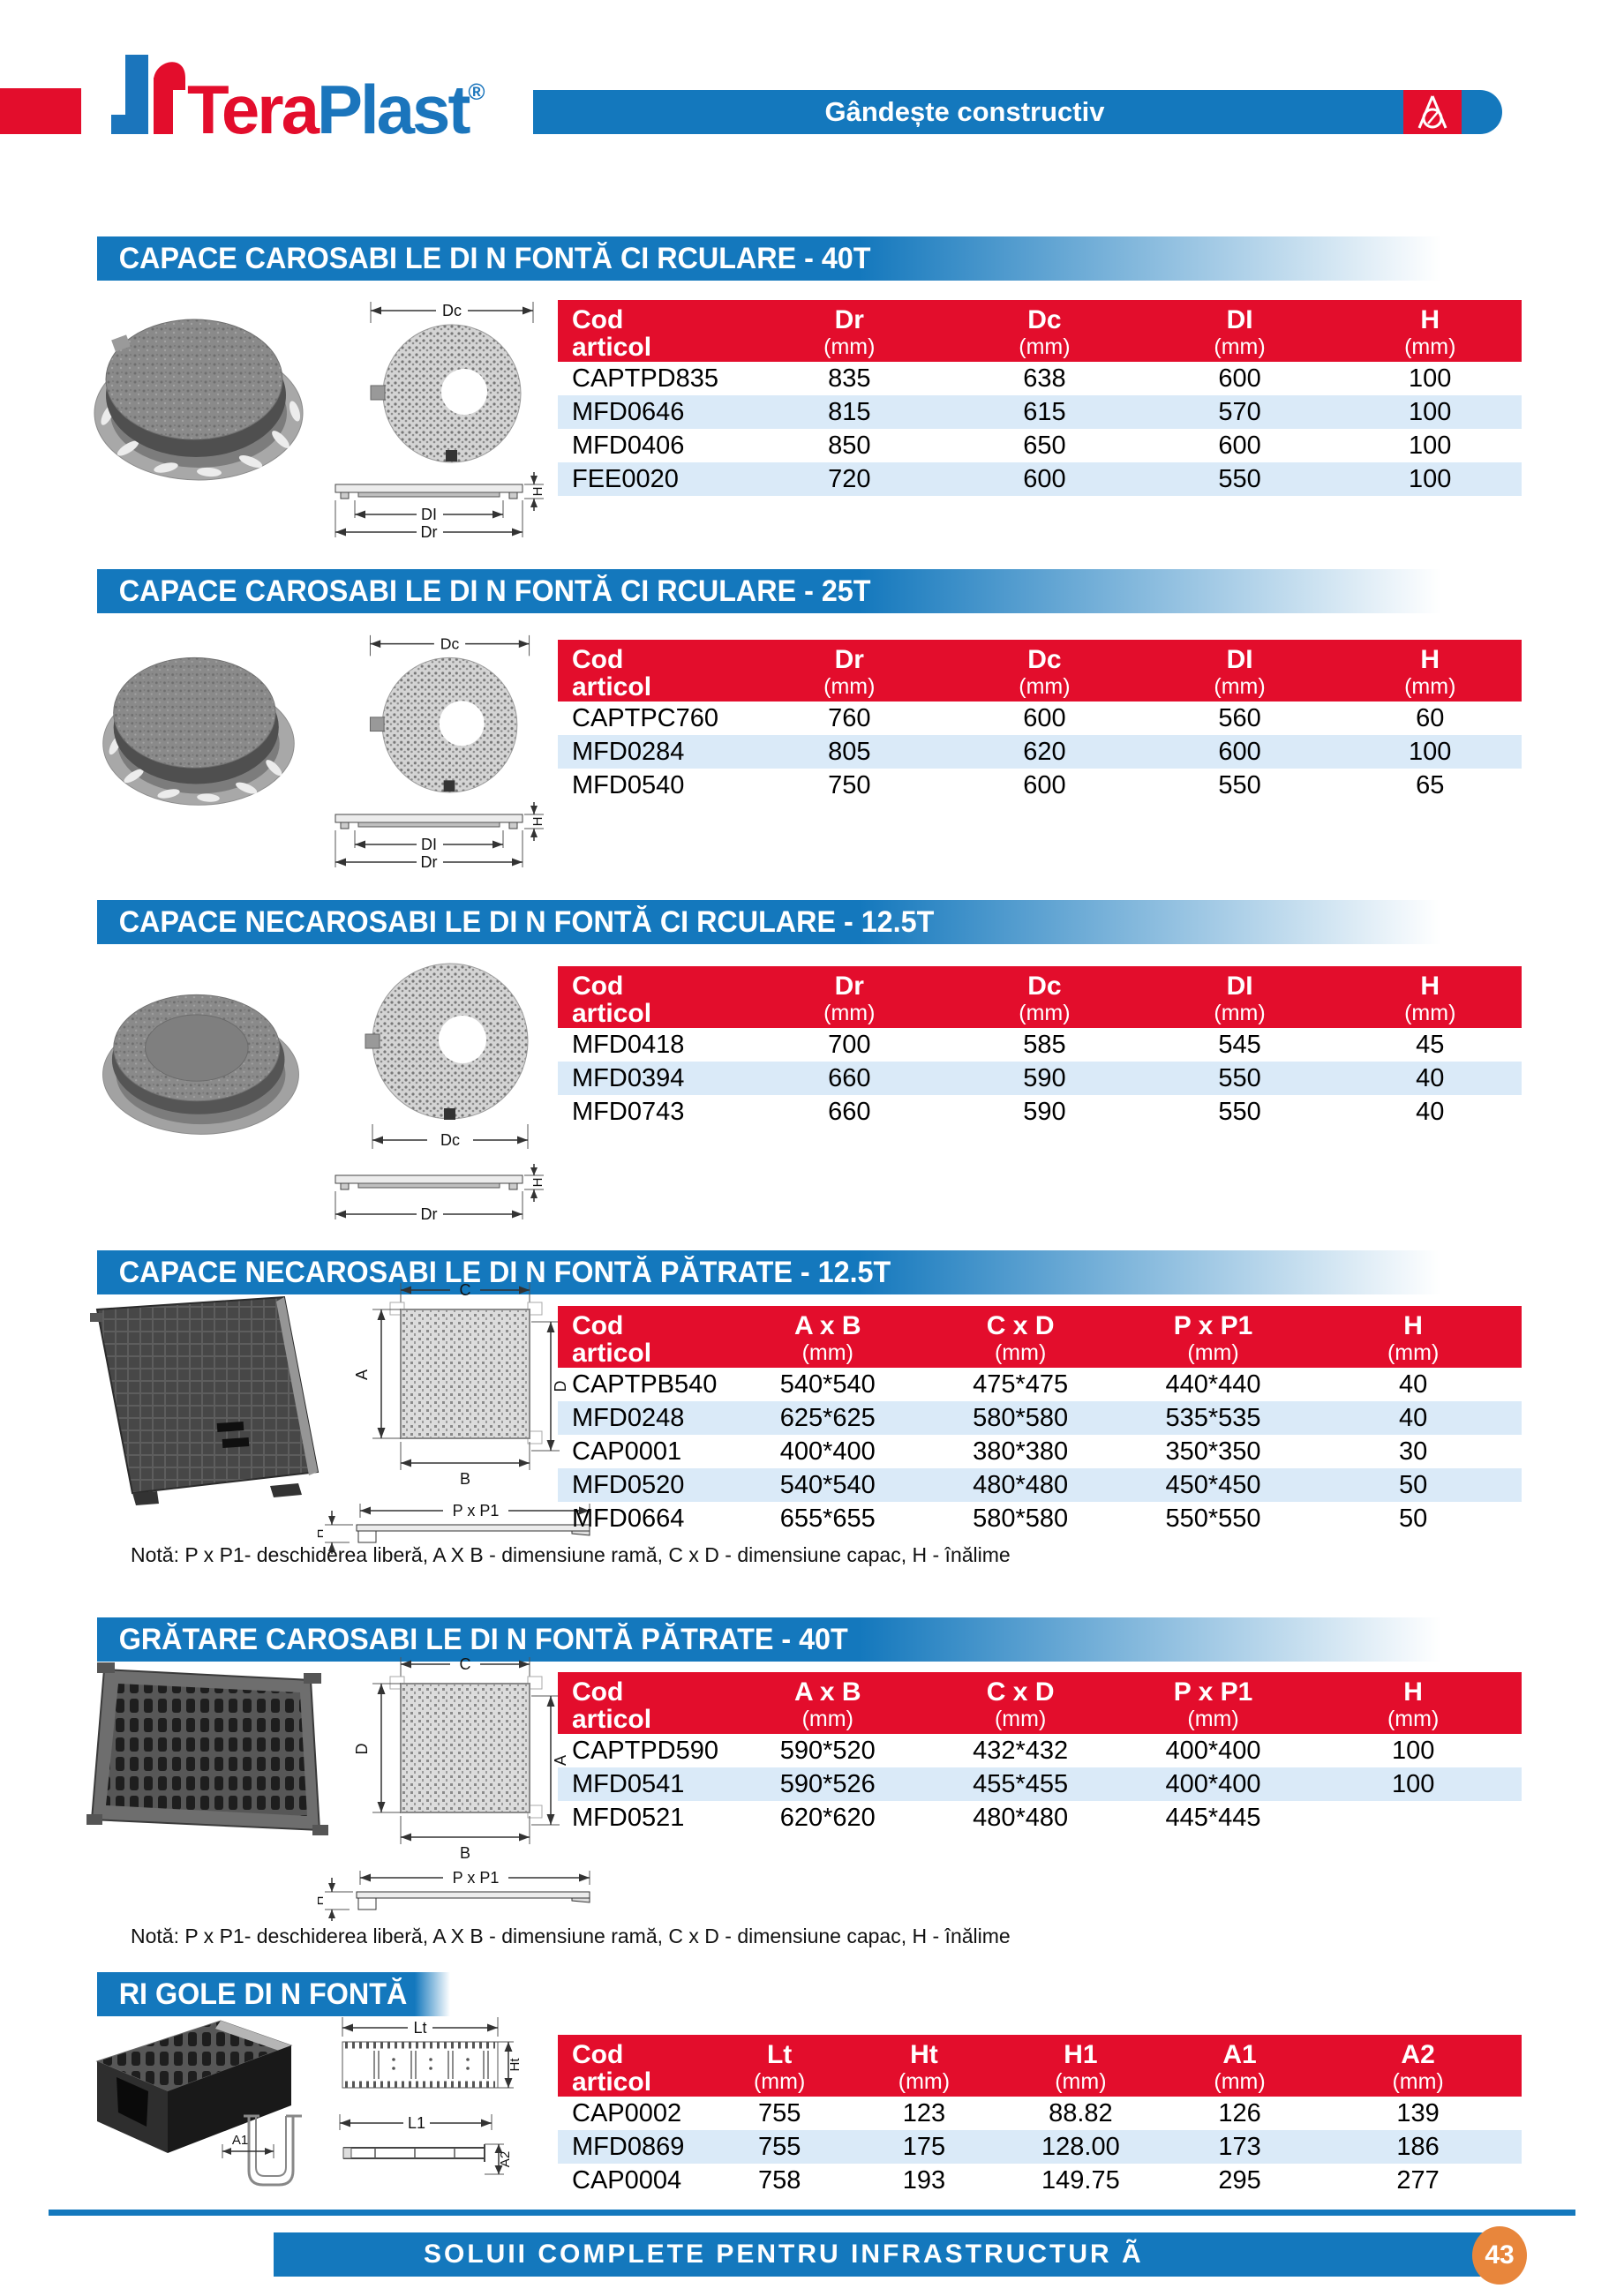 This screenshot has height=2296, width=1624. What do you see at coordinates (784, 2254) in the screenshot?
I see `footer-slogan: SOLUII COMPLETE PENTRU INFRASTRUCTUR Ã` at bounding box center [784, 2254].